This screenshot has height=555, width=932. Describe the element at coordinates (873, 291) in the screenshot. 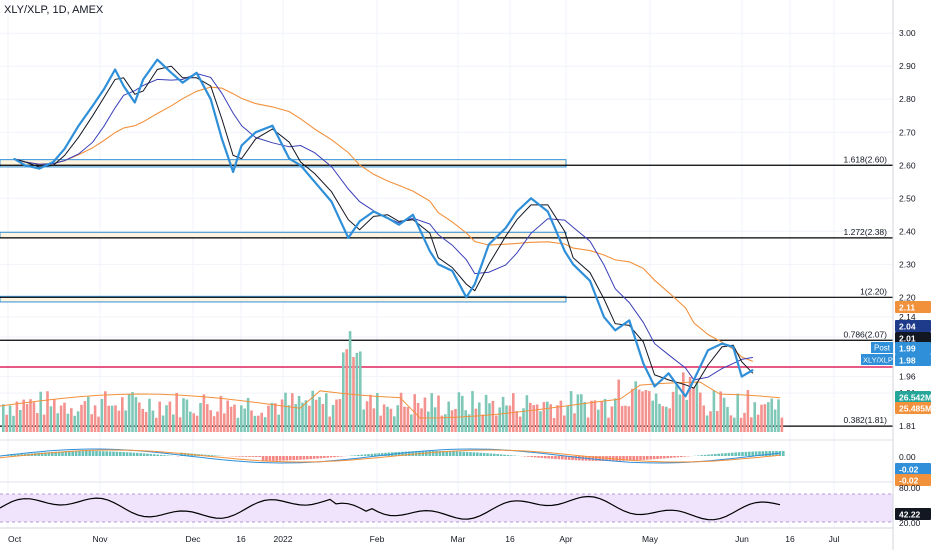

I see `fib-label: 1(2.20)` at that location.